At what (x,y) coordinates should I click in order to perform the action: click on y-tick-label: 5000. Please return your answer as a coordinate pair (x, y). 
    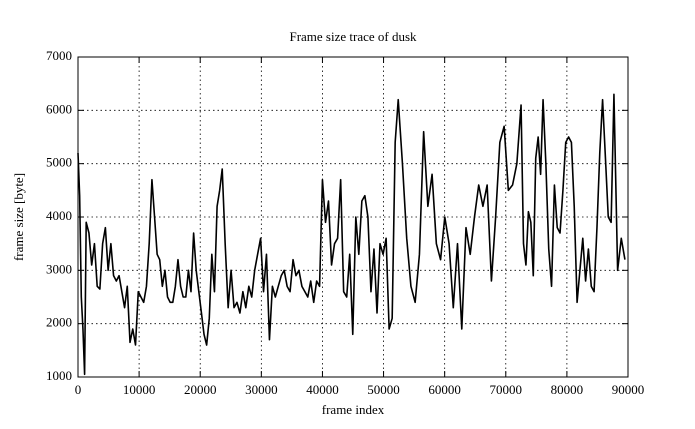
    Looking at the image, I should click on (59, 162).